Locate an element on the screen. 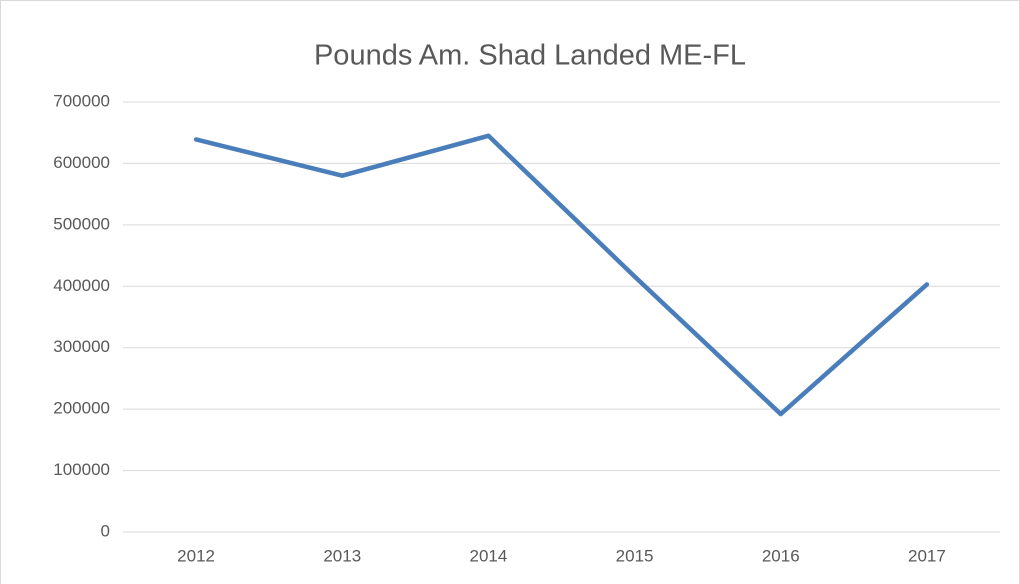 The width and height of the screenshot is (1020, 584). x-tick-label: 2017 is located at coordinates (927, 555).